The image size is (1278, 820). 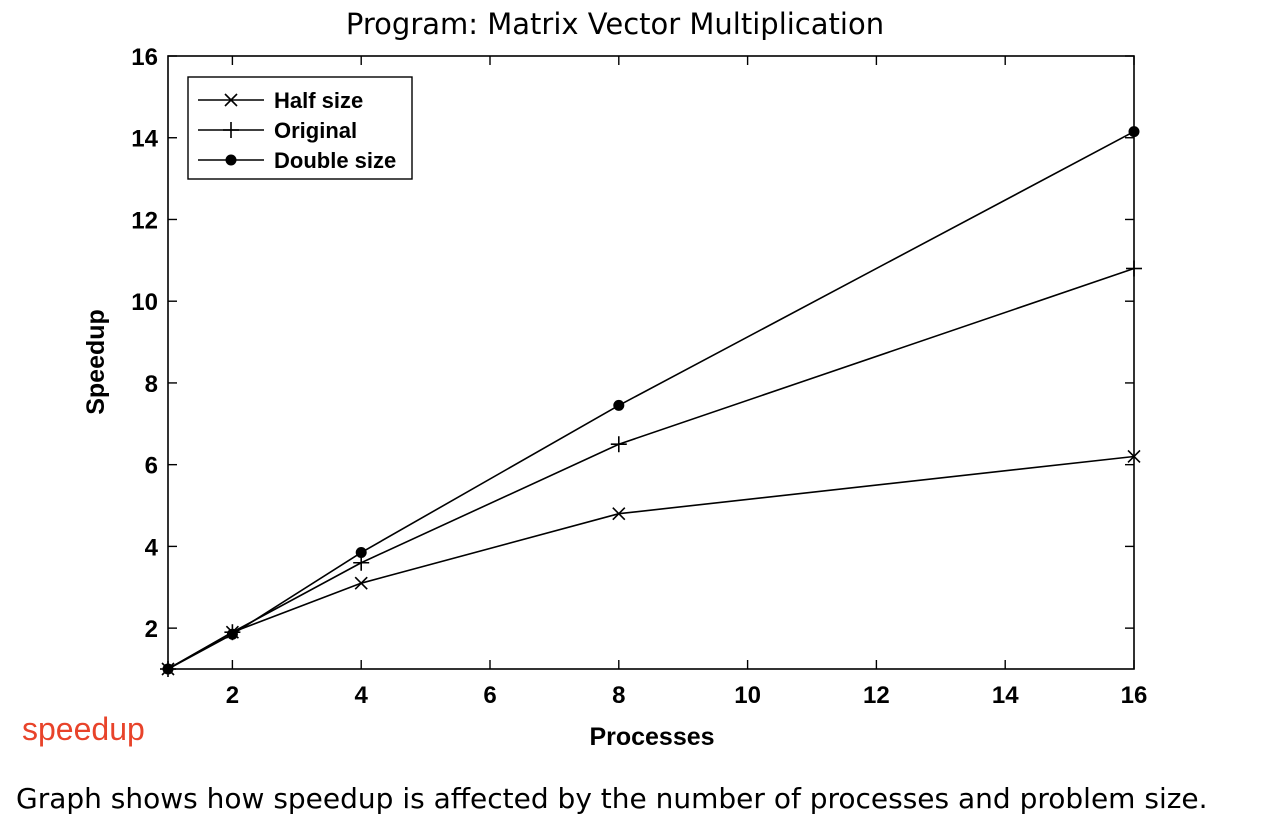 I want to click on legend-marker-half-size, so click(x=231, y=100).